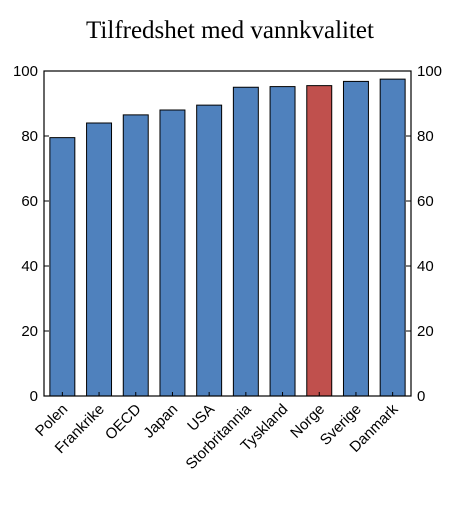 The width and height of the screenshot is (450, 505). What do you see at coordinates (34, 396) in the screenshot?
I see `left-tick-label: 0` at bounding box center [34, 396].